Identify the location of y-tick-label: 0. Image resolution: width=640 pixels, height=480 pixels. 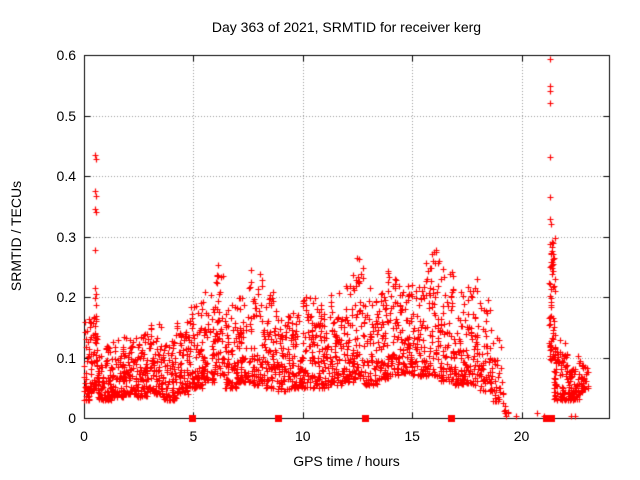
(72, 418).